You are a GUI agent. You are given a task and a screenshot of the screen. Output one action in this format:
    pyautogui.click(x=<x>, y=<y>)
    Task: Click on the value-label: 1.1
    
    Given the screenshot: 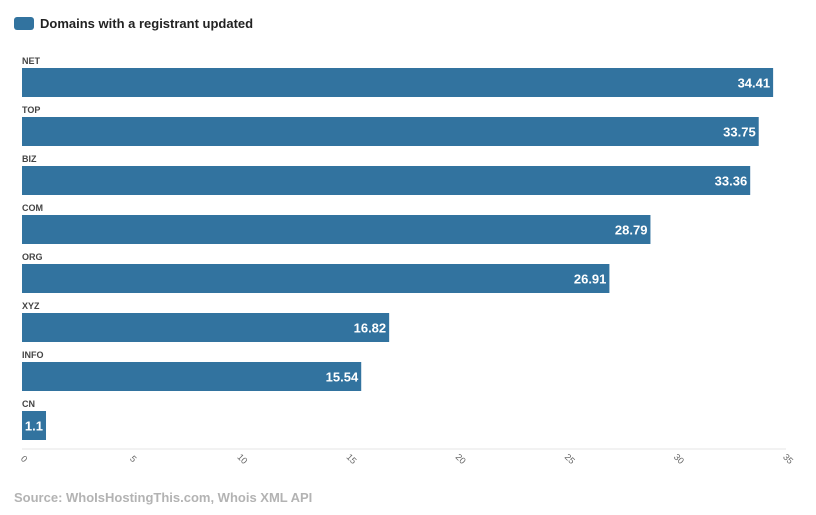 What is the action you would take?
    pyautogui.click(x=34, y=426)
    